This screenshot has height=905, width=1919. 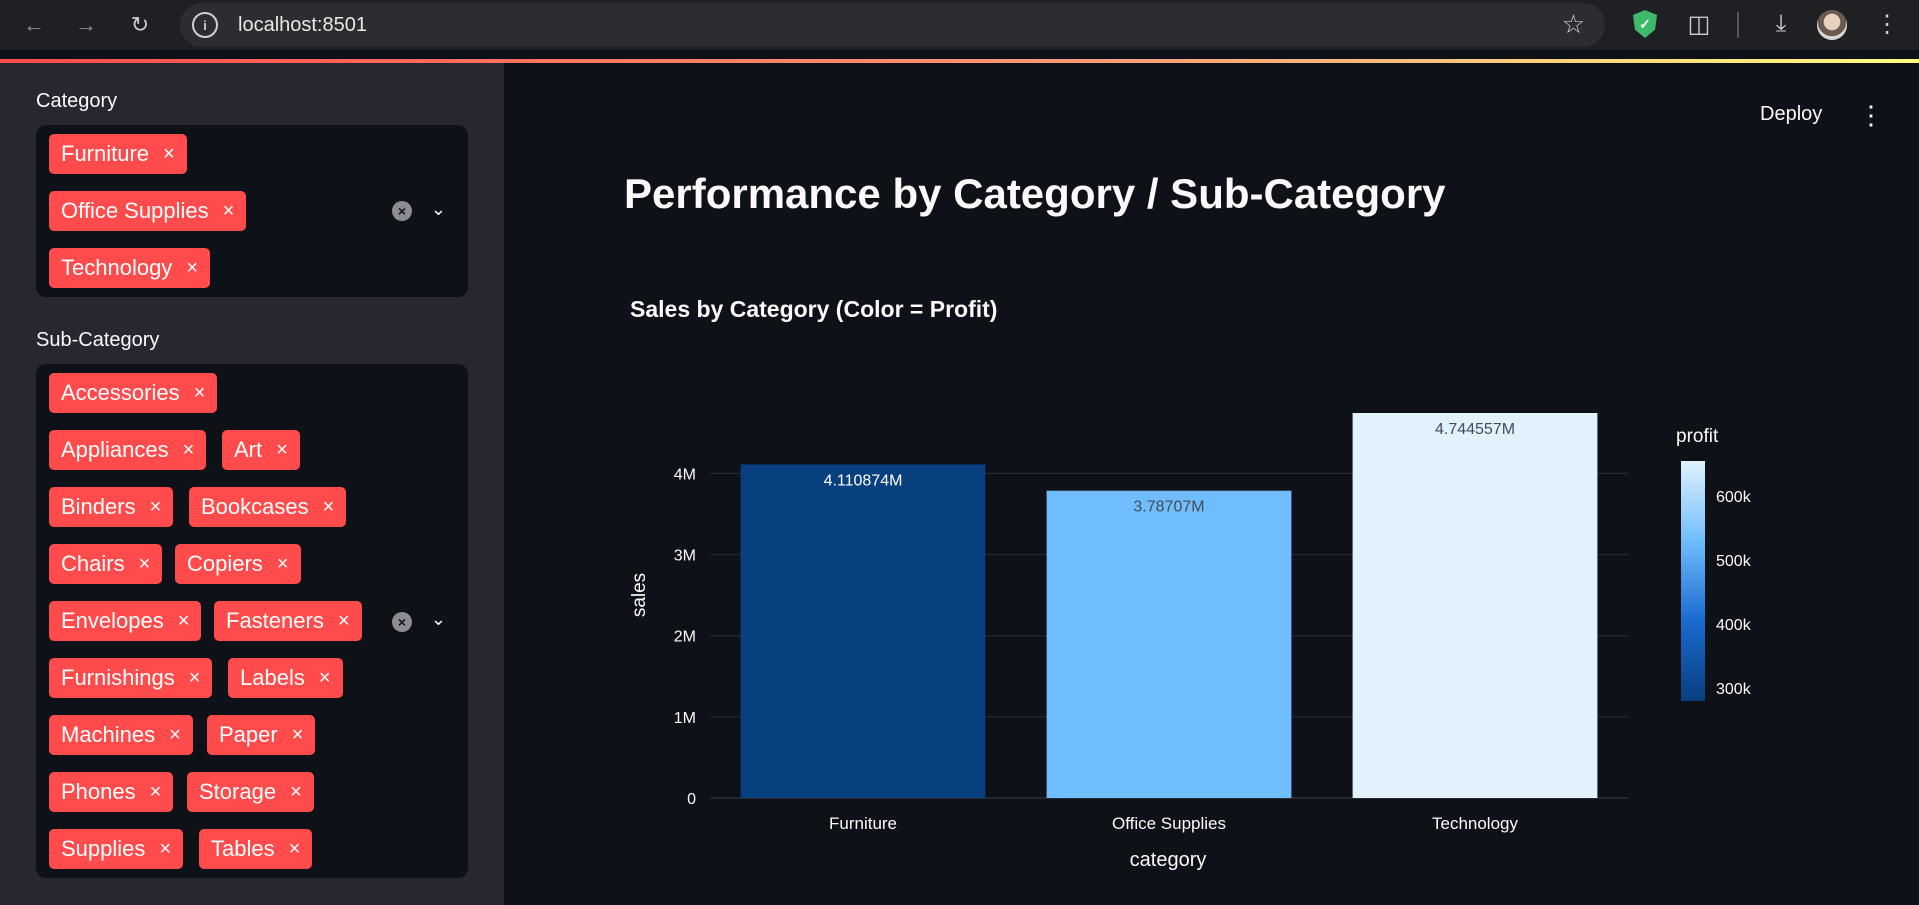 I want to click on chip-office-supplies: Office Supplies ×, so click(x=148, y=211).